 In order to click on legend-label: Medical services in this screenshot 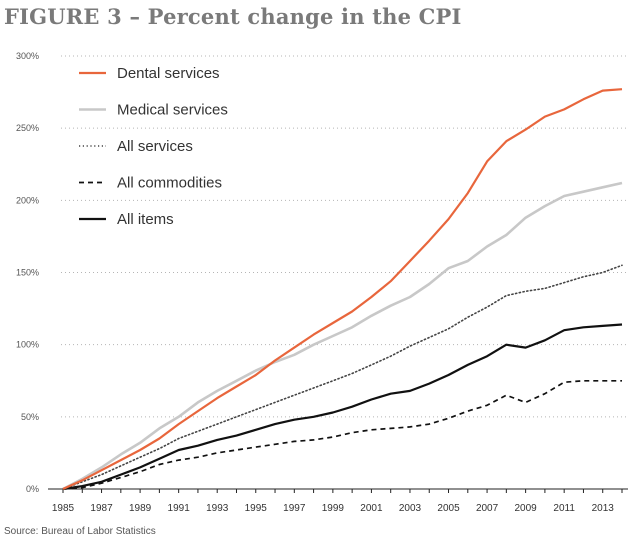, I will do `click(172, 110)`.